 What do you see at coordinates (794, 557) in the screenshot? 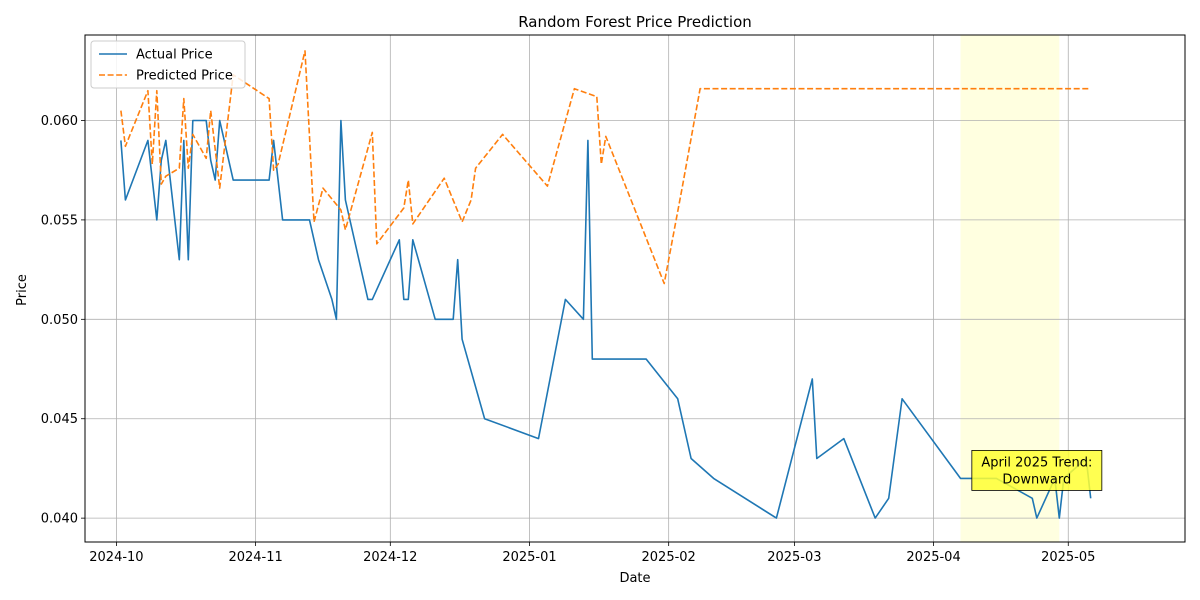
I see `x-tick-label: 2025-03` at bounding box center [794, 557].